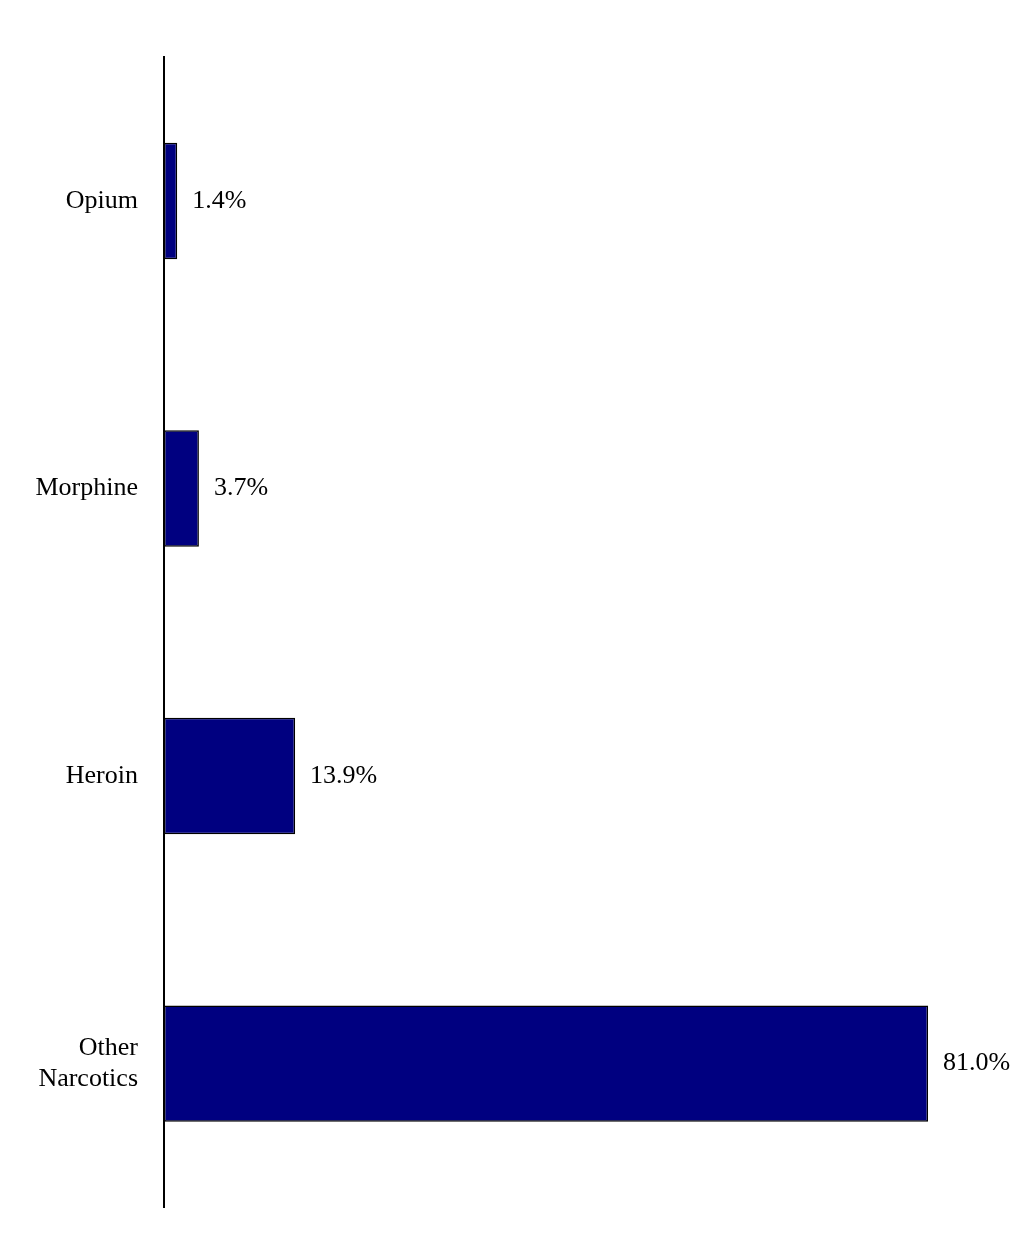 The image size is (1013, 1249). What do you see at coordinates (88, 1062) in the screenshot?
I see `y-tick-label: Other Narcotics` at bounding box center [88, 1062].